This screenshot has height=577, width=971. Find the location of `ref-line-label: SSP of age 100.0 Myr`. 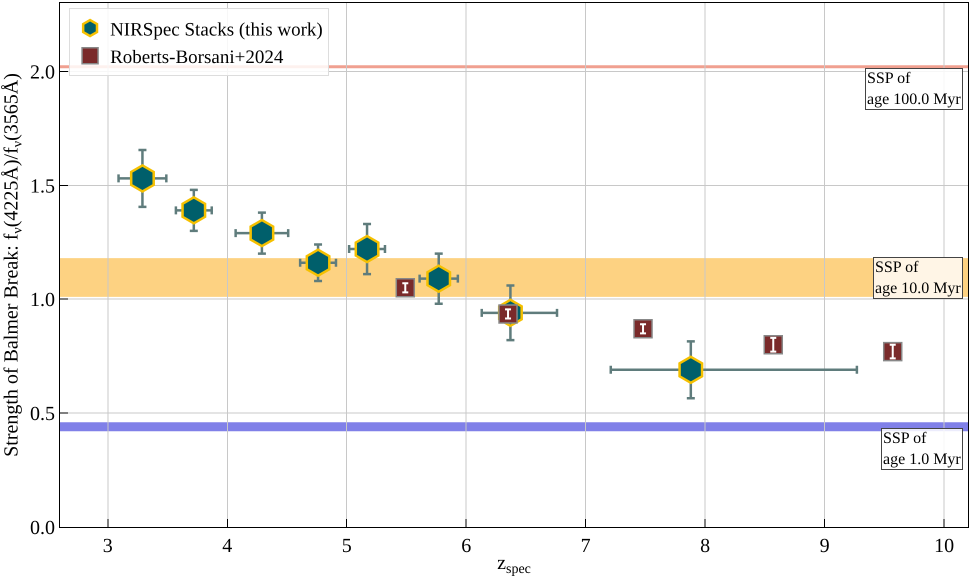

ref-line-label: SSP of age 100.0 Myr is located at coordinates (914, 89).